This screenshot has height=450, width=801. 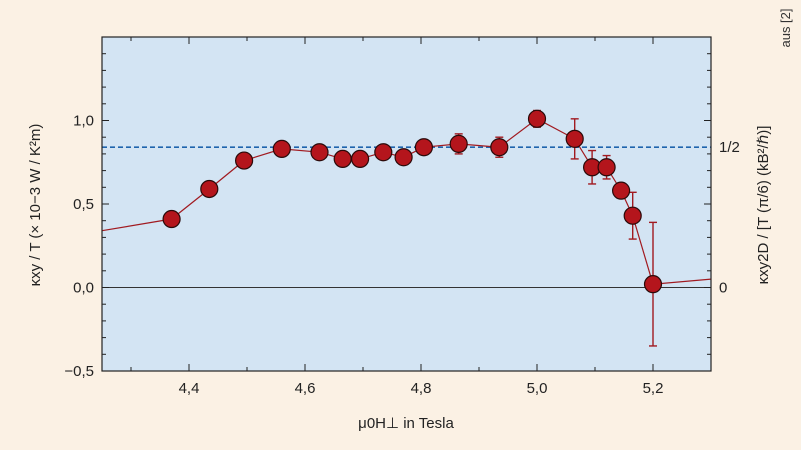 What do you see at coordinates (723, 288) in the screenshot?
I see `right-tick-label: 0` at bounding box center [723, 288].